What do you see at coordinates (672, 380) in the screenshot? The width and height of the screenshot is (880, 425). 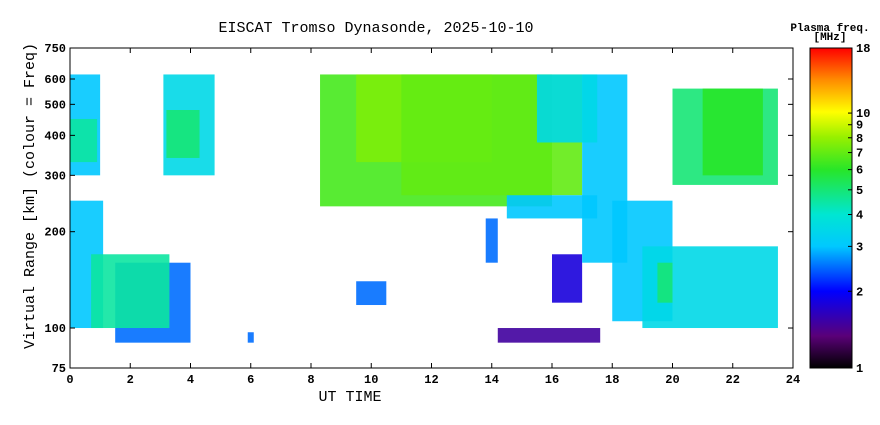 I see `x-tick-label: 20` at bounding box center [672, 380].